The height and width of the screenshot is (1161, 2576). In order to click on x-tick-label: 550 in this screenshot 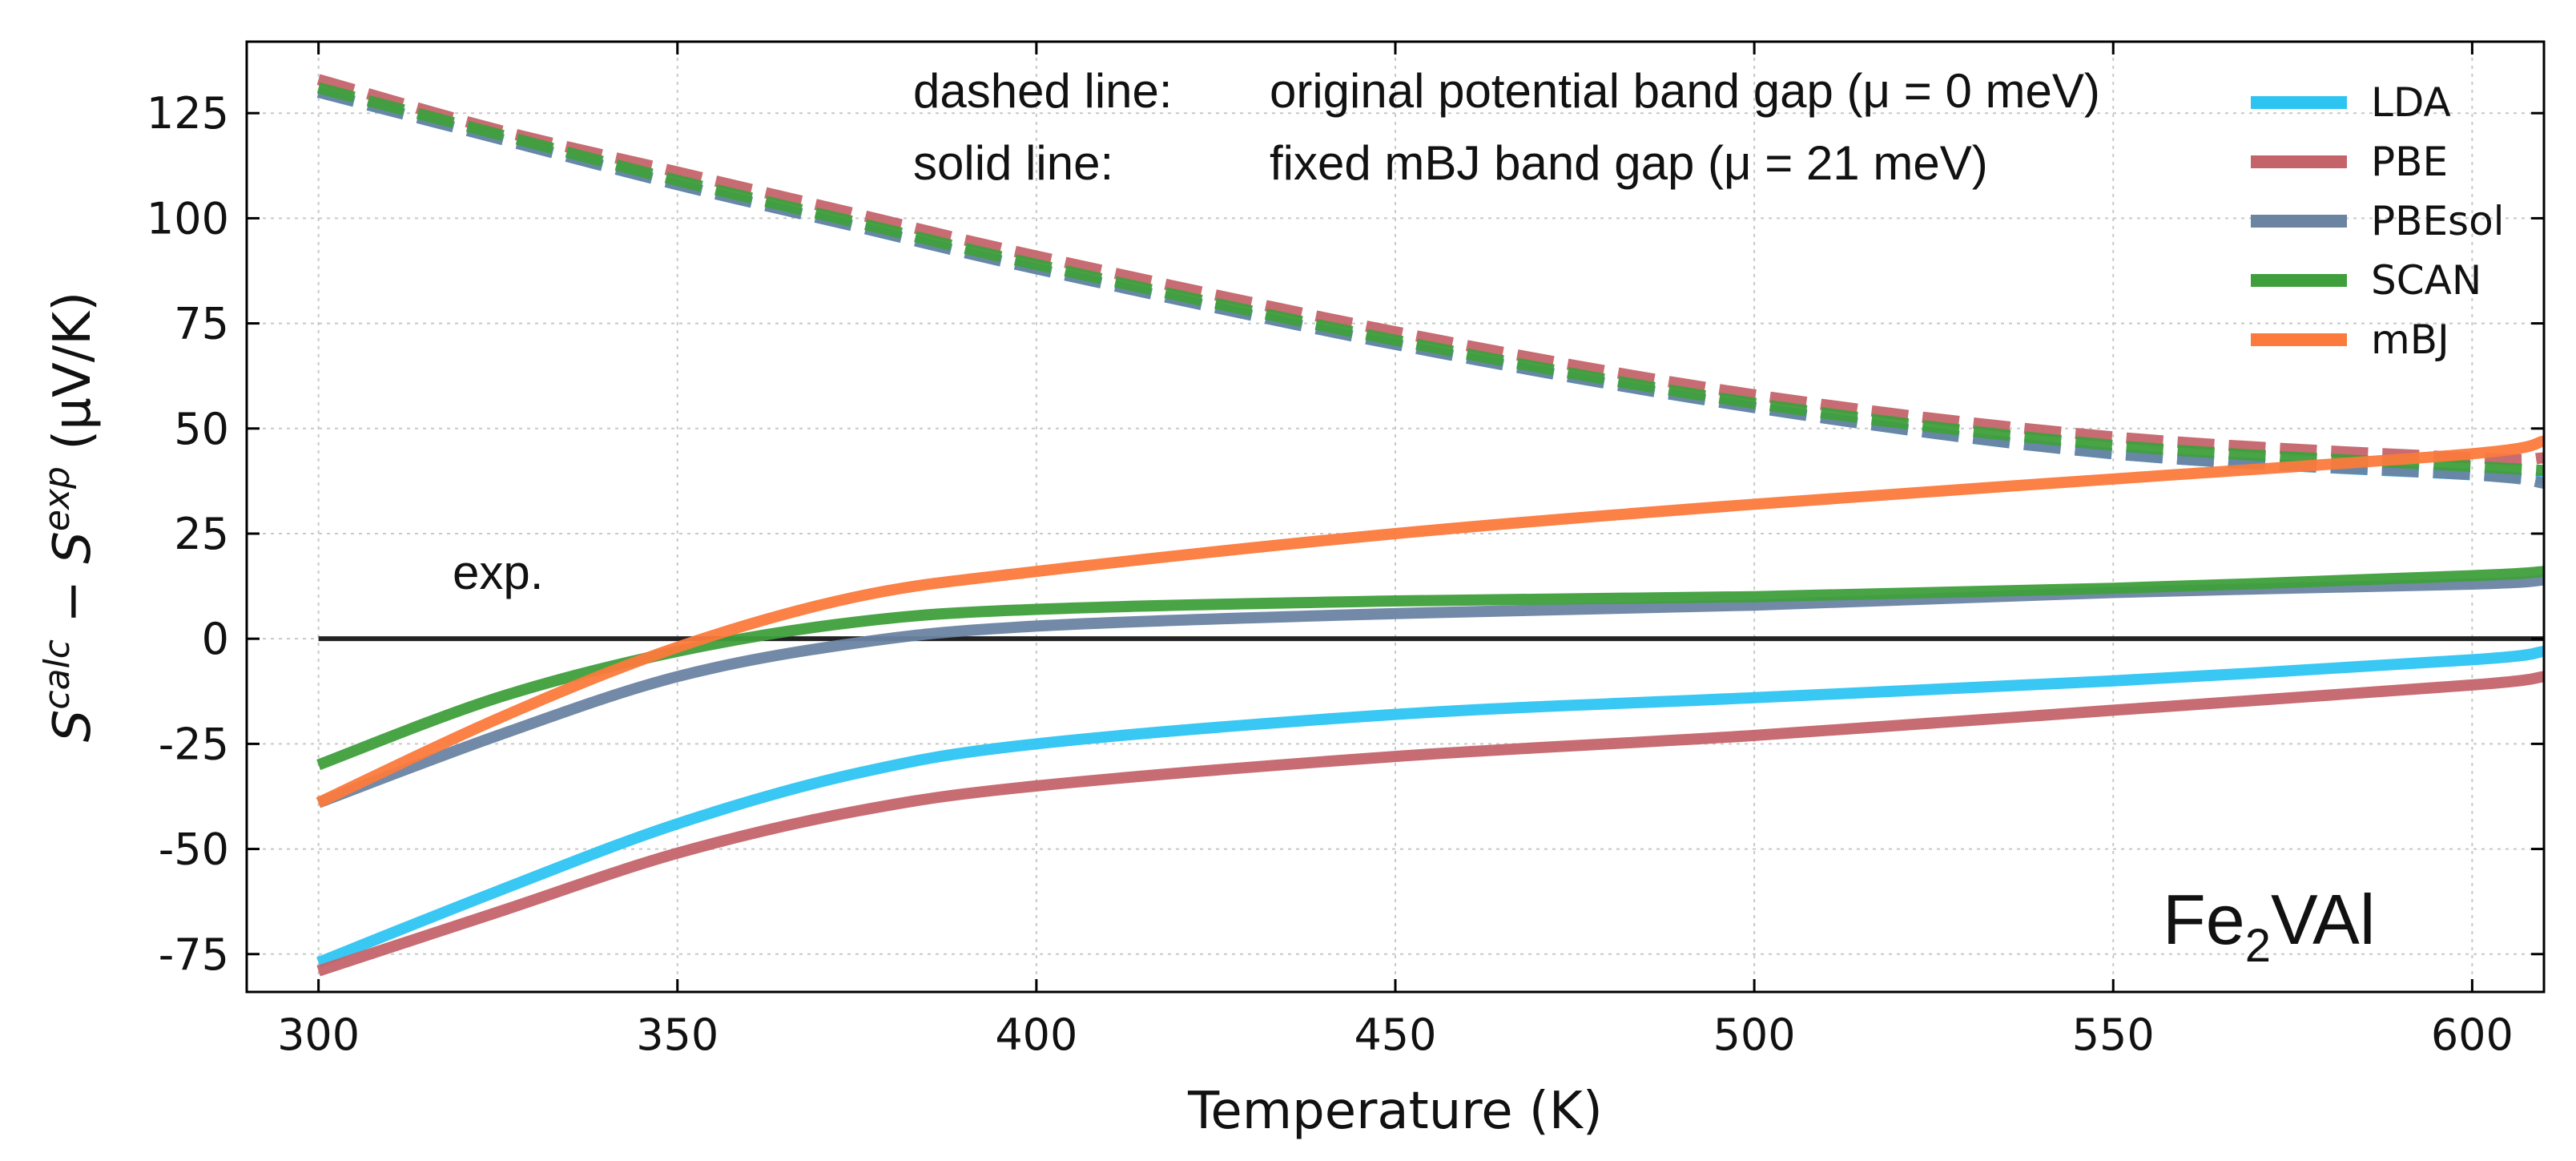, I will do `click(2113, 1035)`.